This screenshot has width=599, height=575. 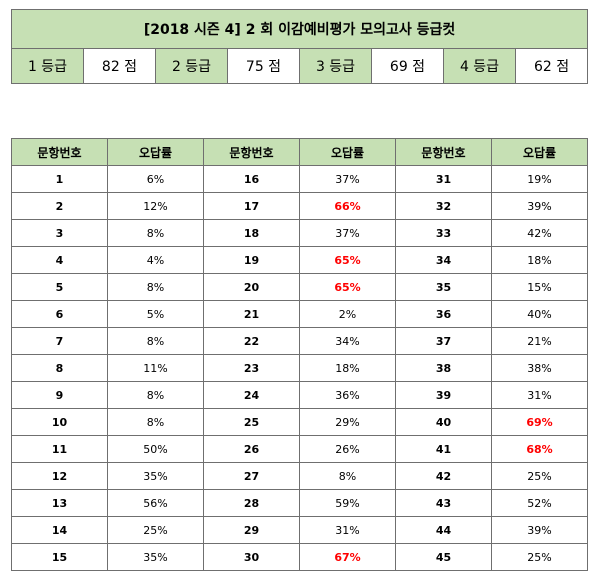 I want to click on table-row: 12 35% 27 8% 42 25%, so click(x=299, y=476).